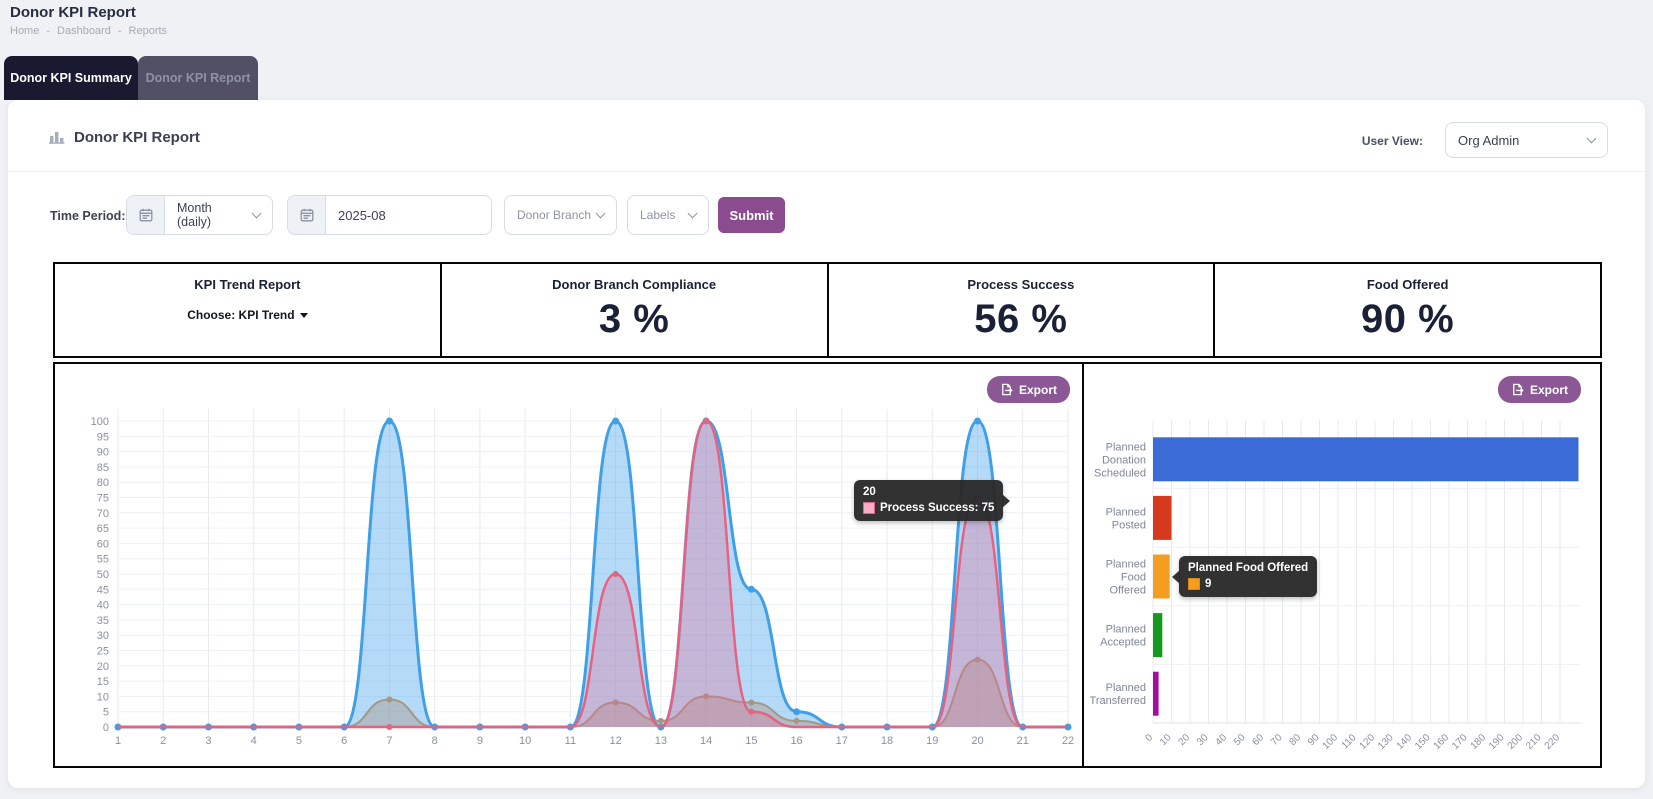 The height and width of the screenshot is (799, 1653). I want to click on kpi-trend-cell: KPI Trend Report Choose: KPI Trend, so click(247, 310).